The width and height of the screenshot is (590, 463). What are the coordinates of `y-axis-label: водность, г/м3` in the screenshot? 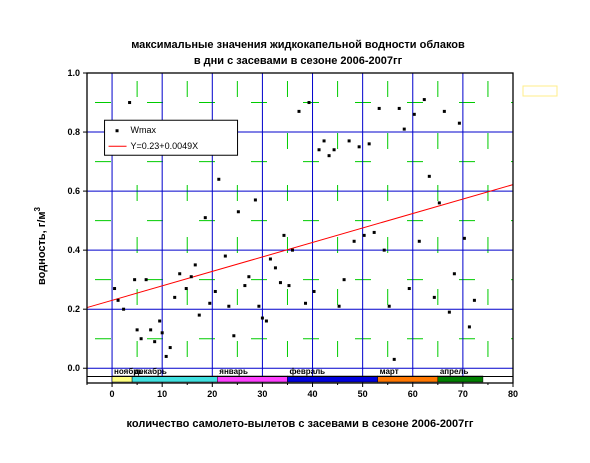 It's located at (40, 245).